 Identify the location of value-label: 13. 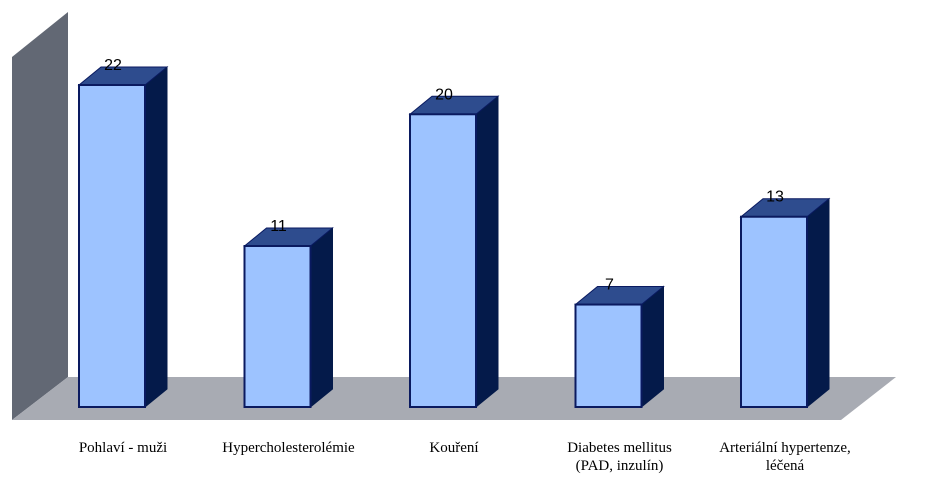
(775, 197).